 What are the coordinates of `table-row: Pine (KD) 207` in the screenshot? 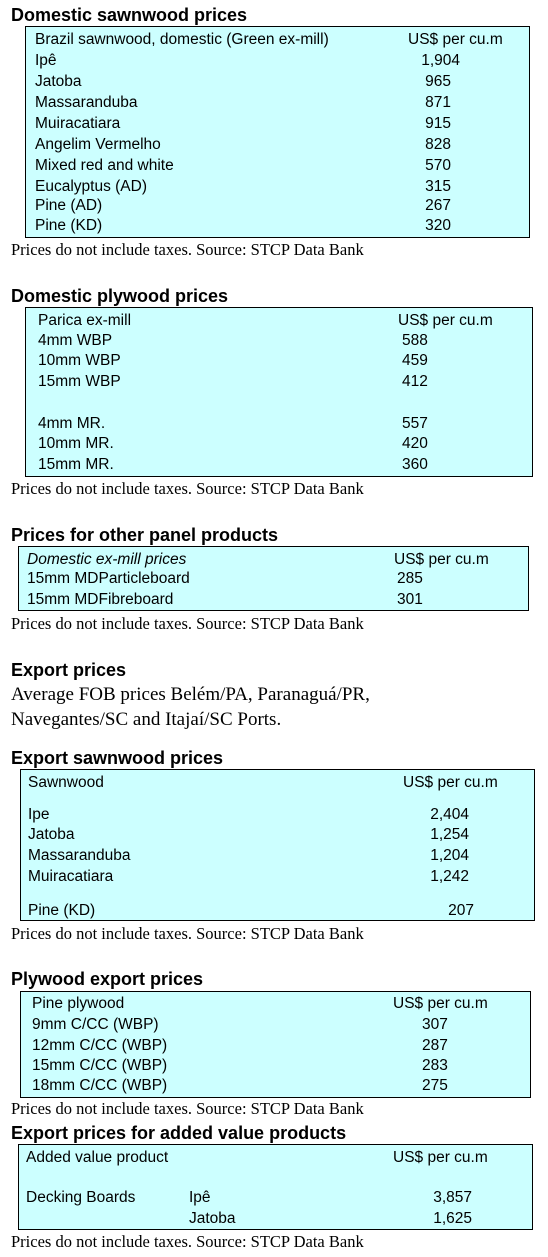 It's located at (277, 910).